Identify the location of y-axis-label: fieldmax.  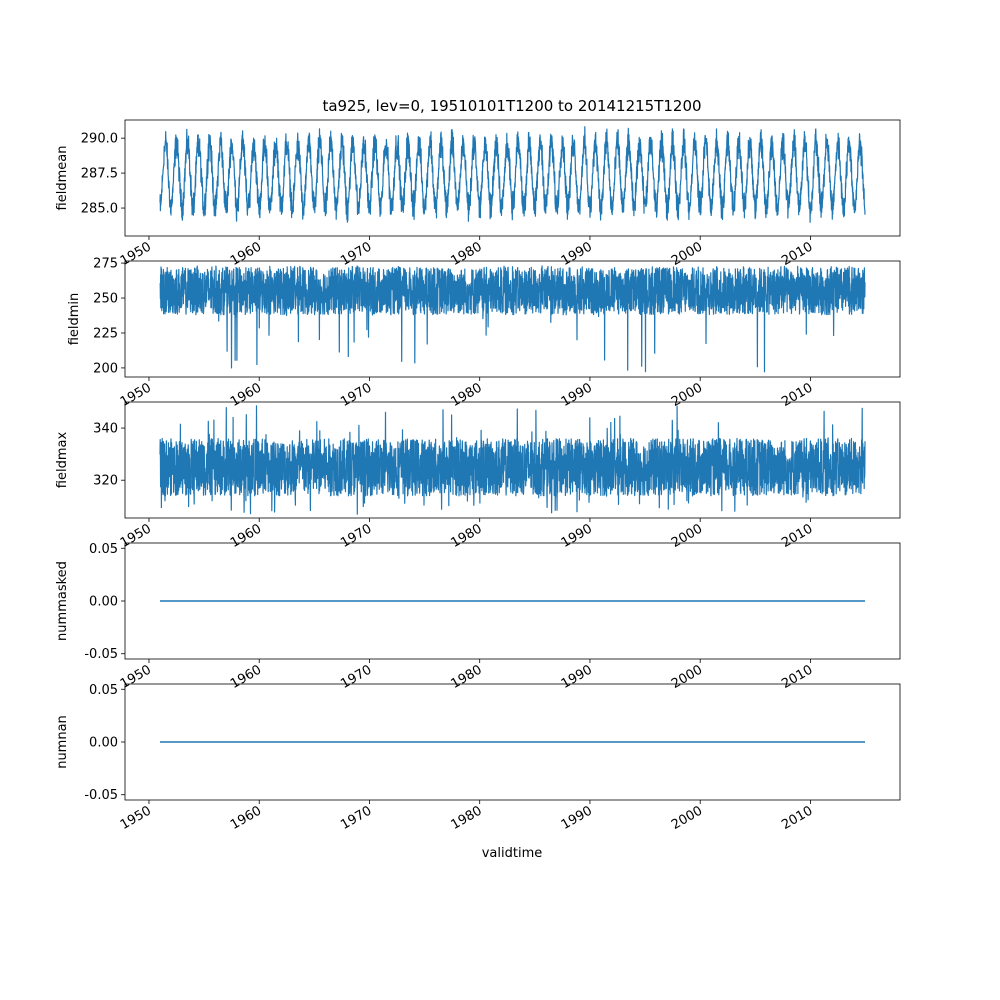
(62, 460).